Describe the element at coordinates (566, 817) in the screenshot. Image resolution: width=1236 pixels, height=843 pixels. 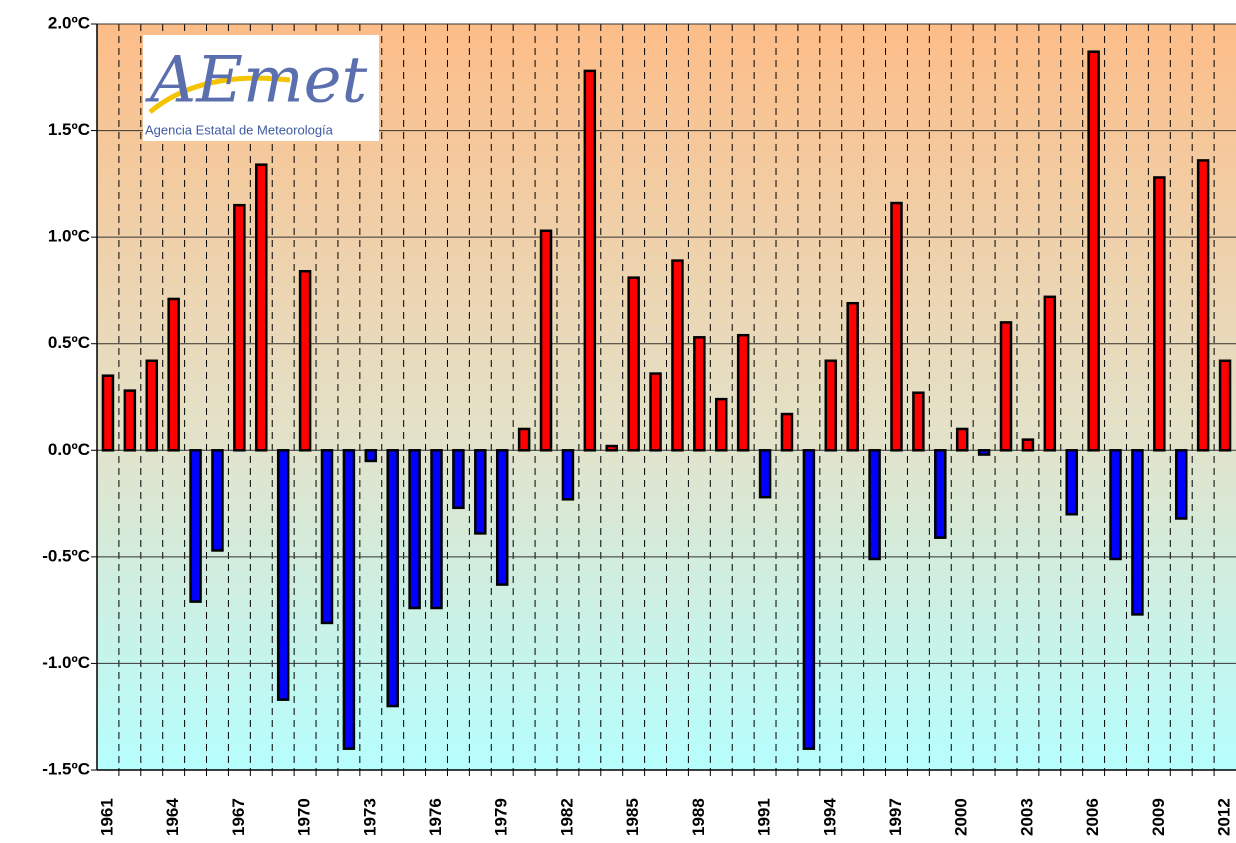
I see `x-tick-label: 1982` at that location.